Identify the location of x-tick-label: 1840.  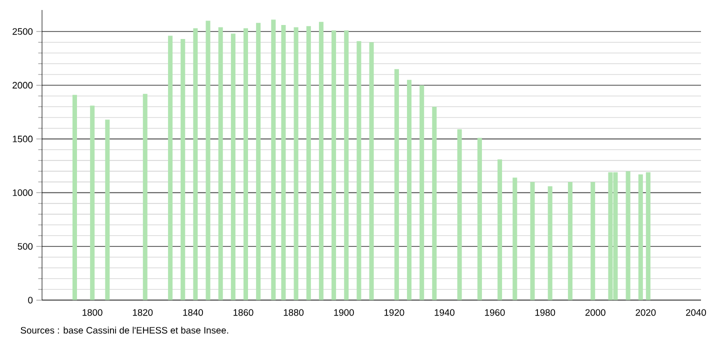
(193, 312).